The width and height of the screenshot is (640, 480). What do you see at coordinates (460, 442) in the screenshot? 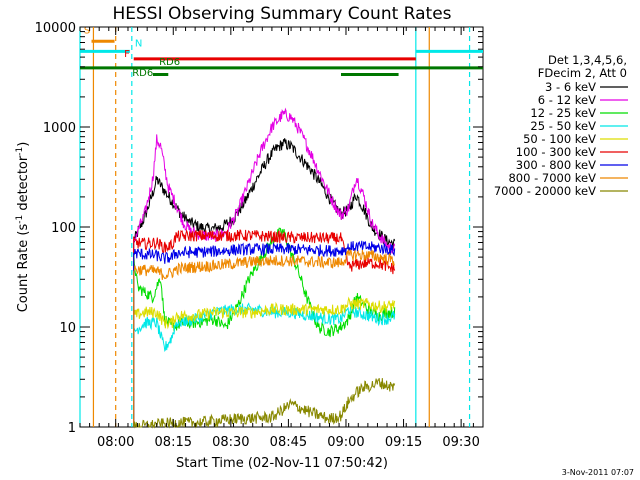
I see `x-tick-label: 09:30` at bounding box center [460, 442].